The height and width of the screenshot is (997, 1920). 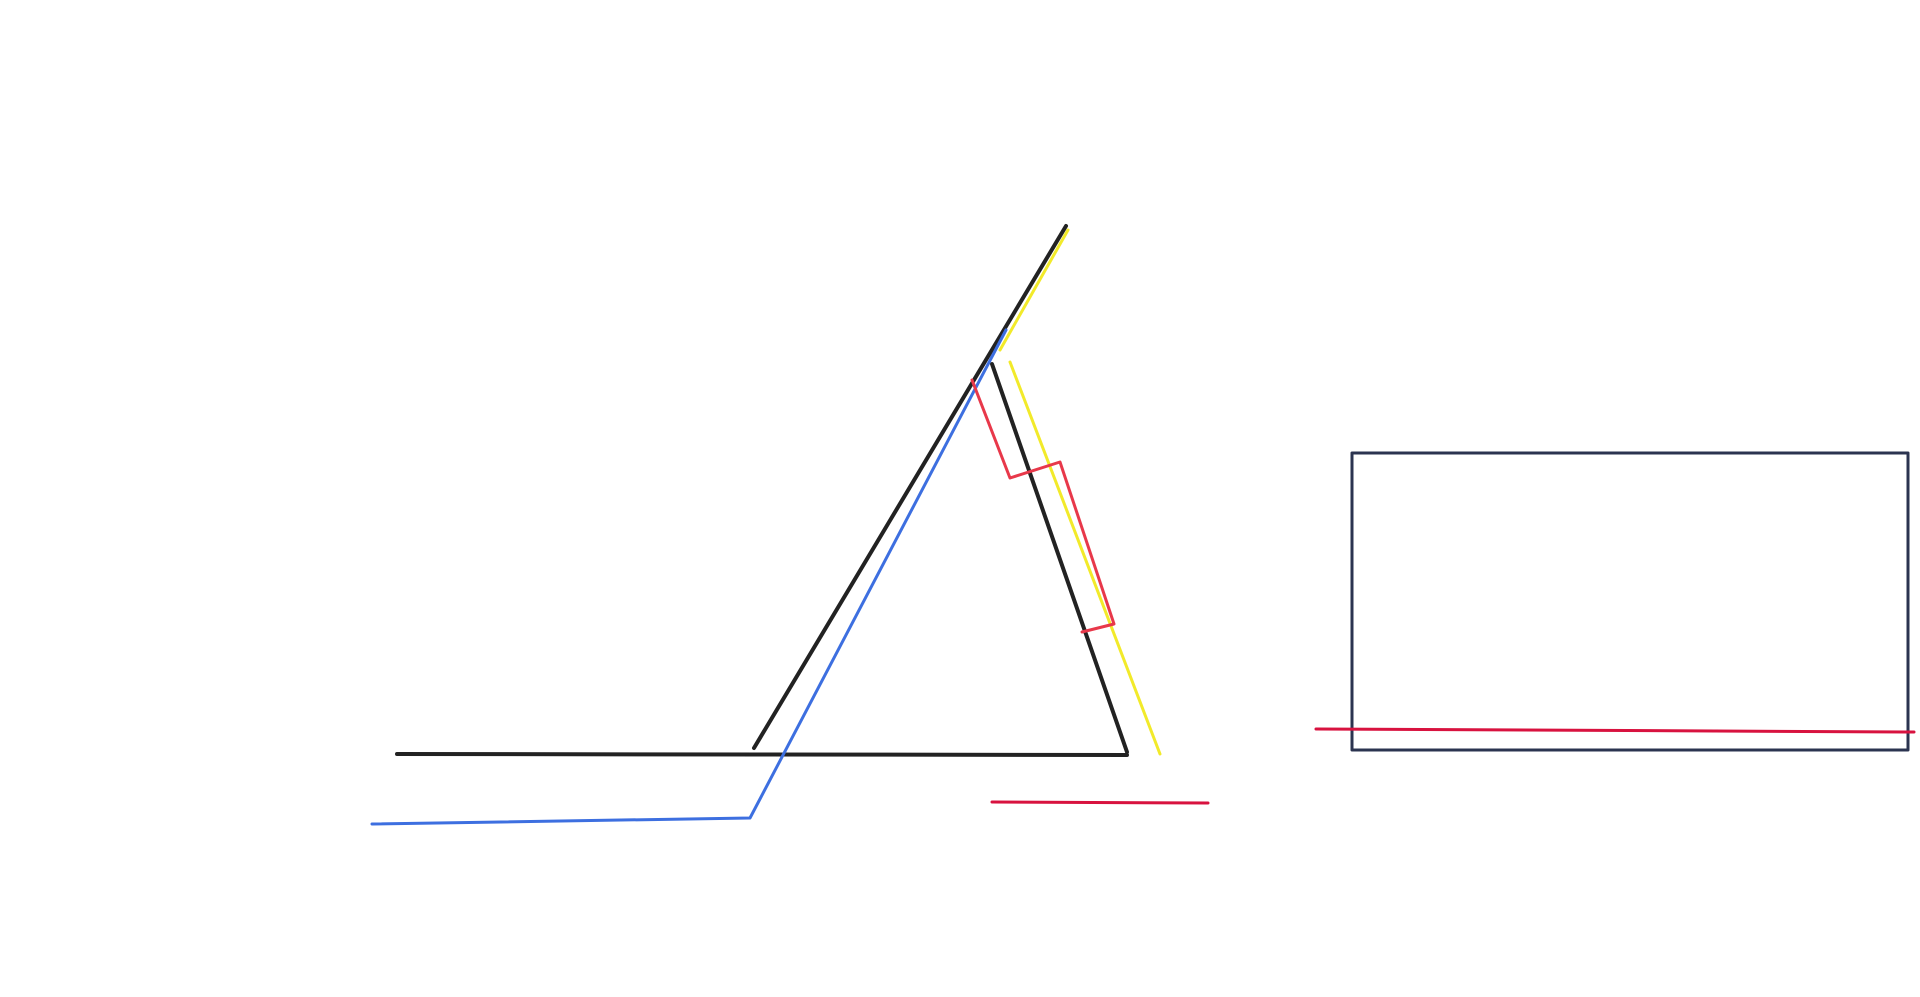 What do you see at coordinates (1630, 601) in the screenshot?
I see `navy-rectangle` at bounding box center [1630, 601].